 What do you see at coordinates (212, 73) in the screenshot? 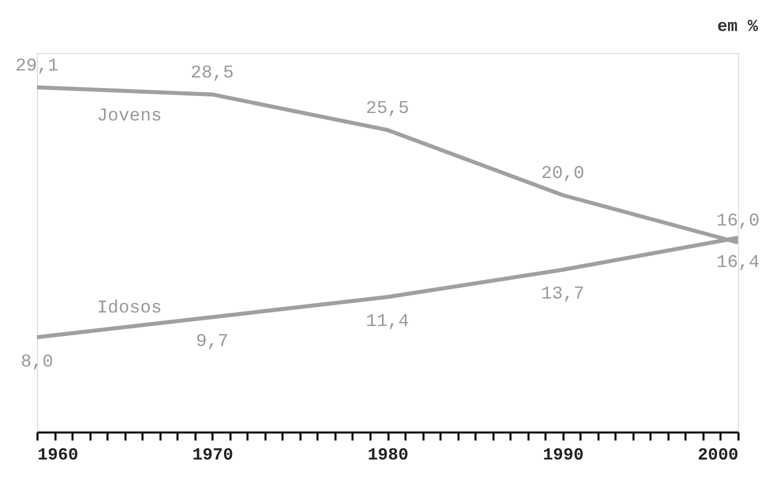
I see `data-label: 28,5` at bounding box center [212, 73].